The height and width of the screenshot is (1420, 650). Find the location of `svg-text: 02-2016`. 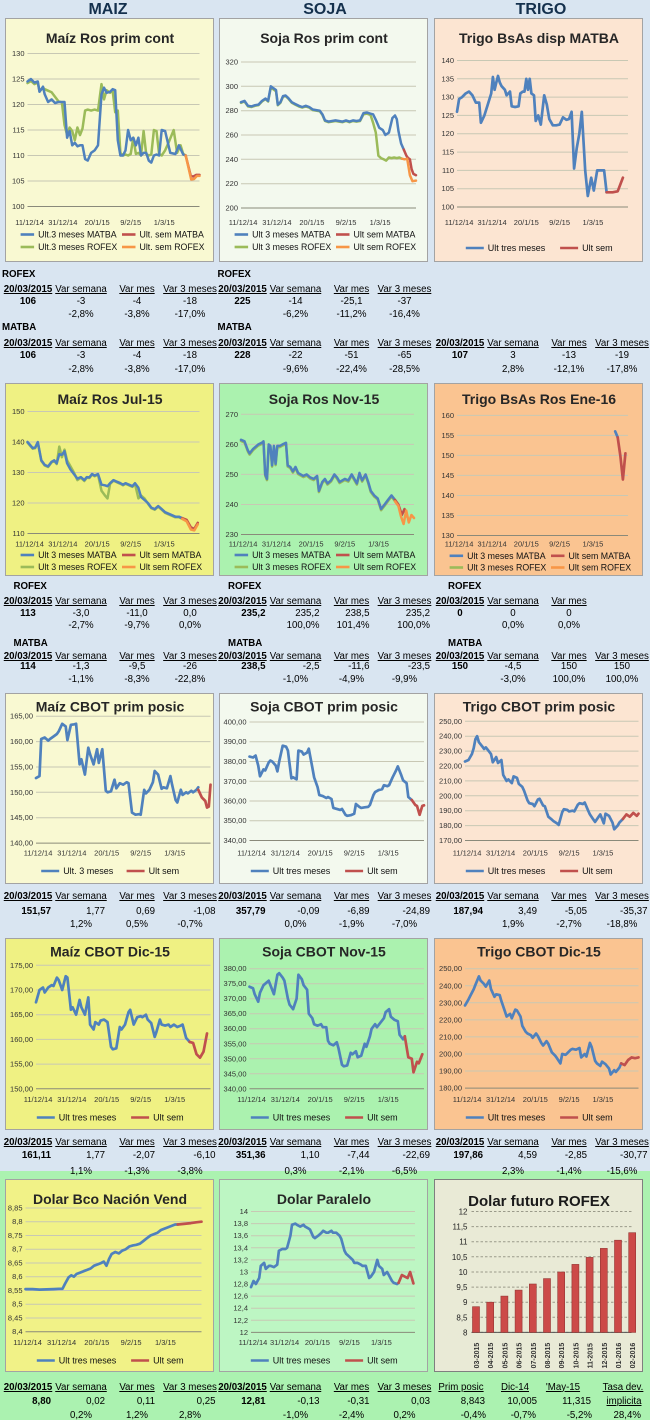

svg-text: 02-2016 is located at coordinates (633, 1356).